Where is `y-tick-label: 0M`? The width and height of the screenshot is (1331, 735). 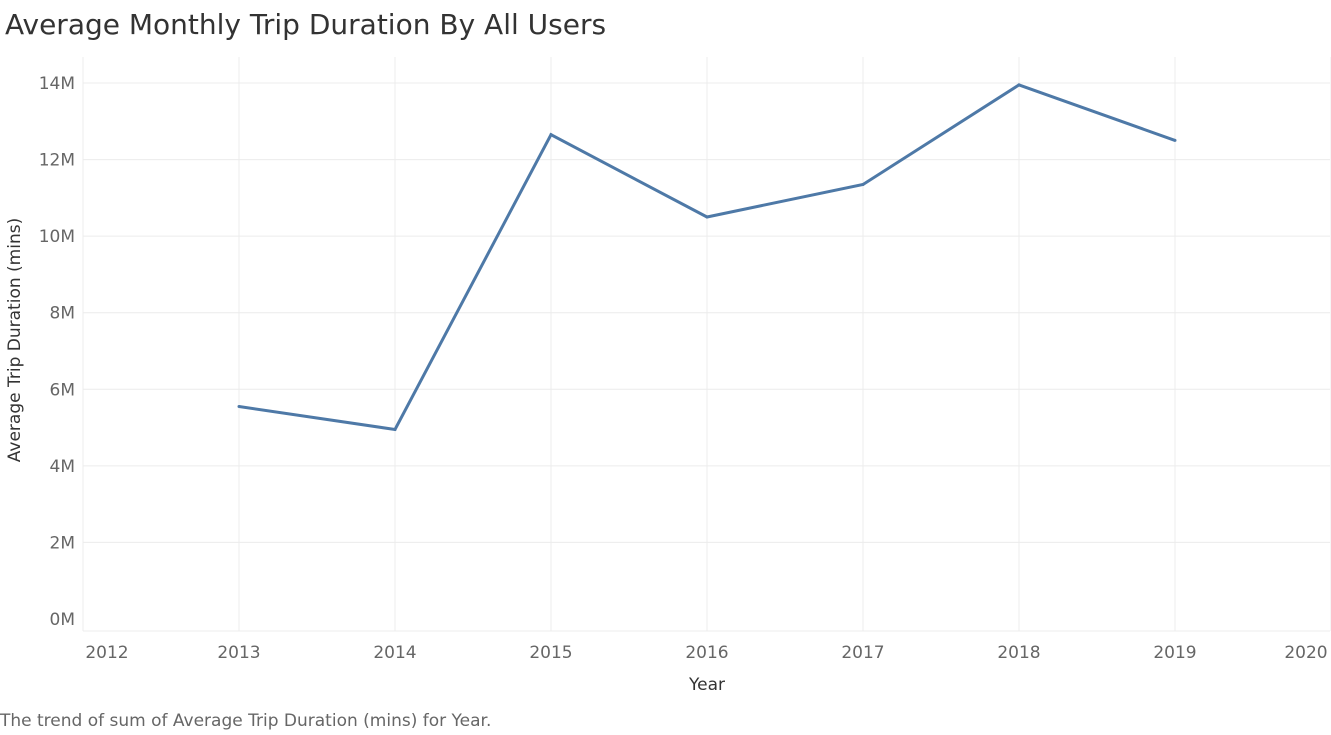 y-tick-label: 0M is located at coordinates (62, 620).